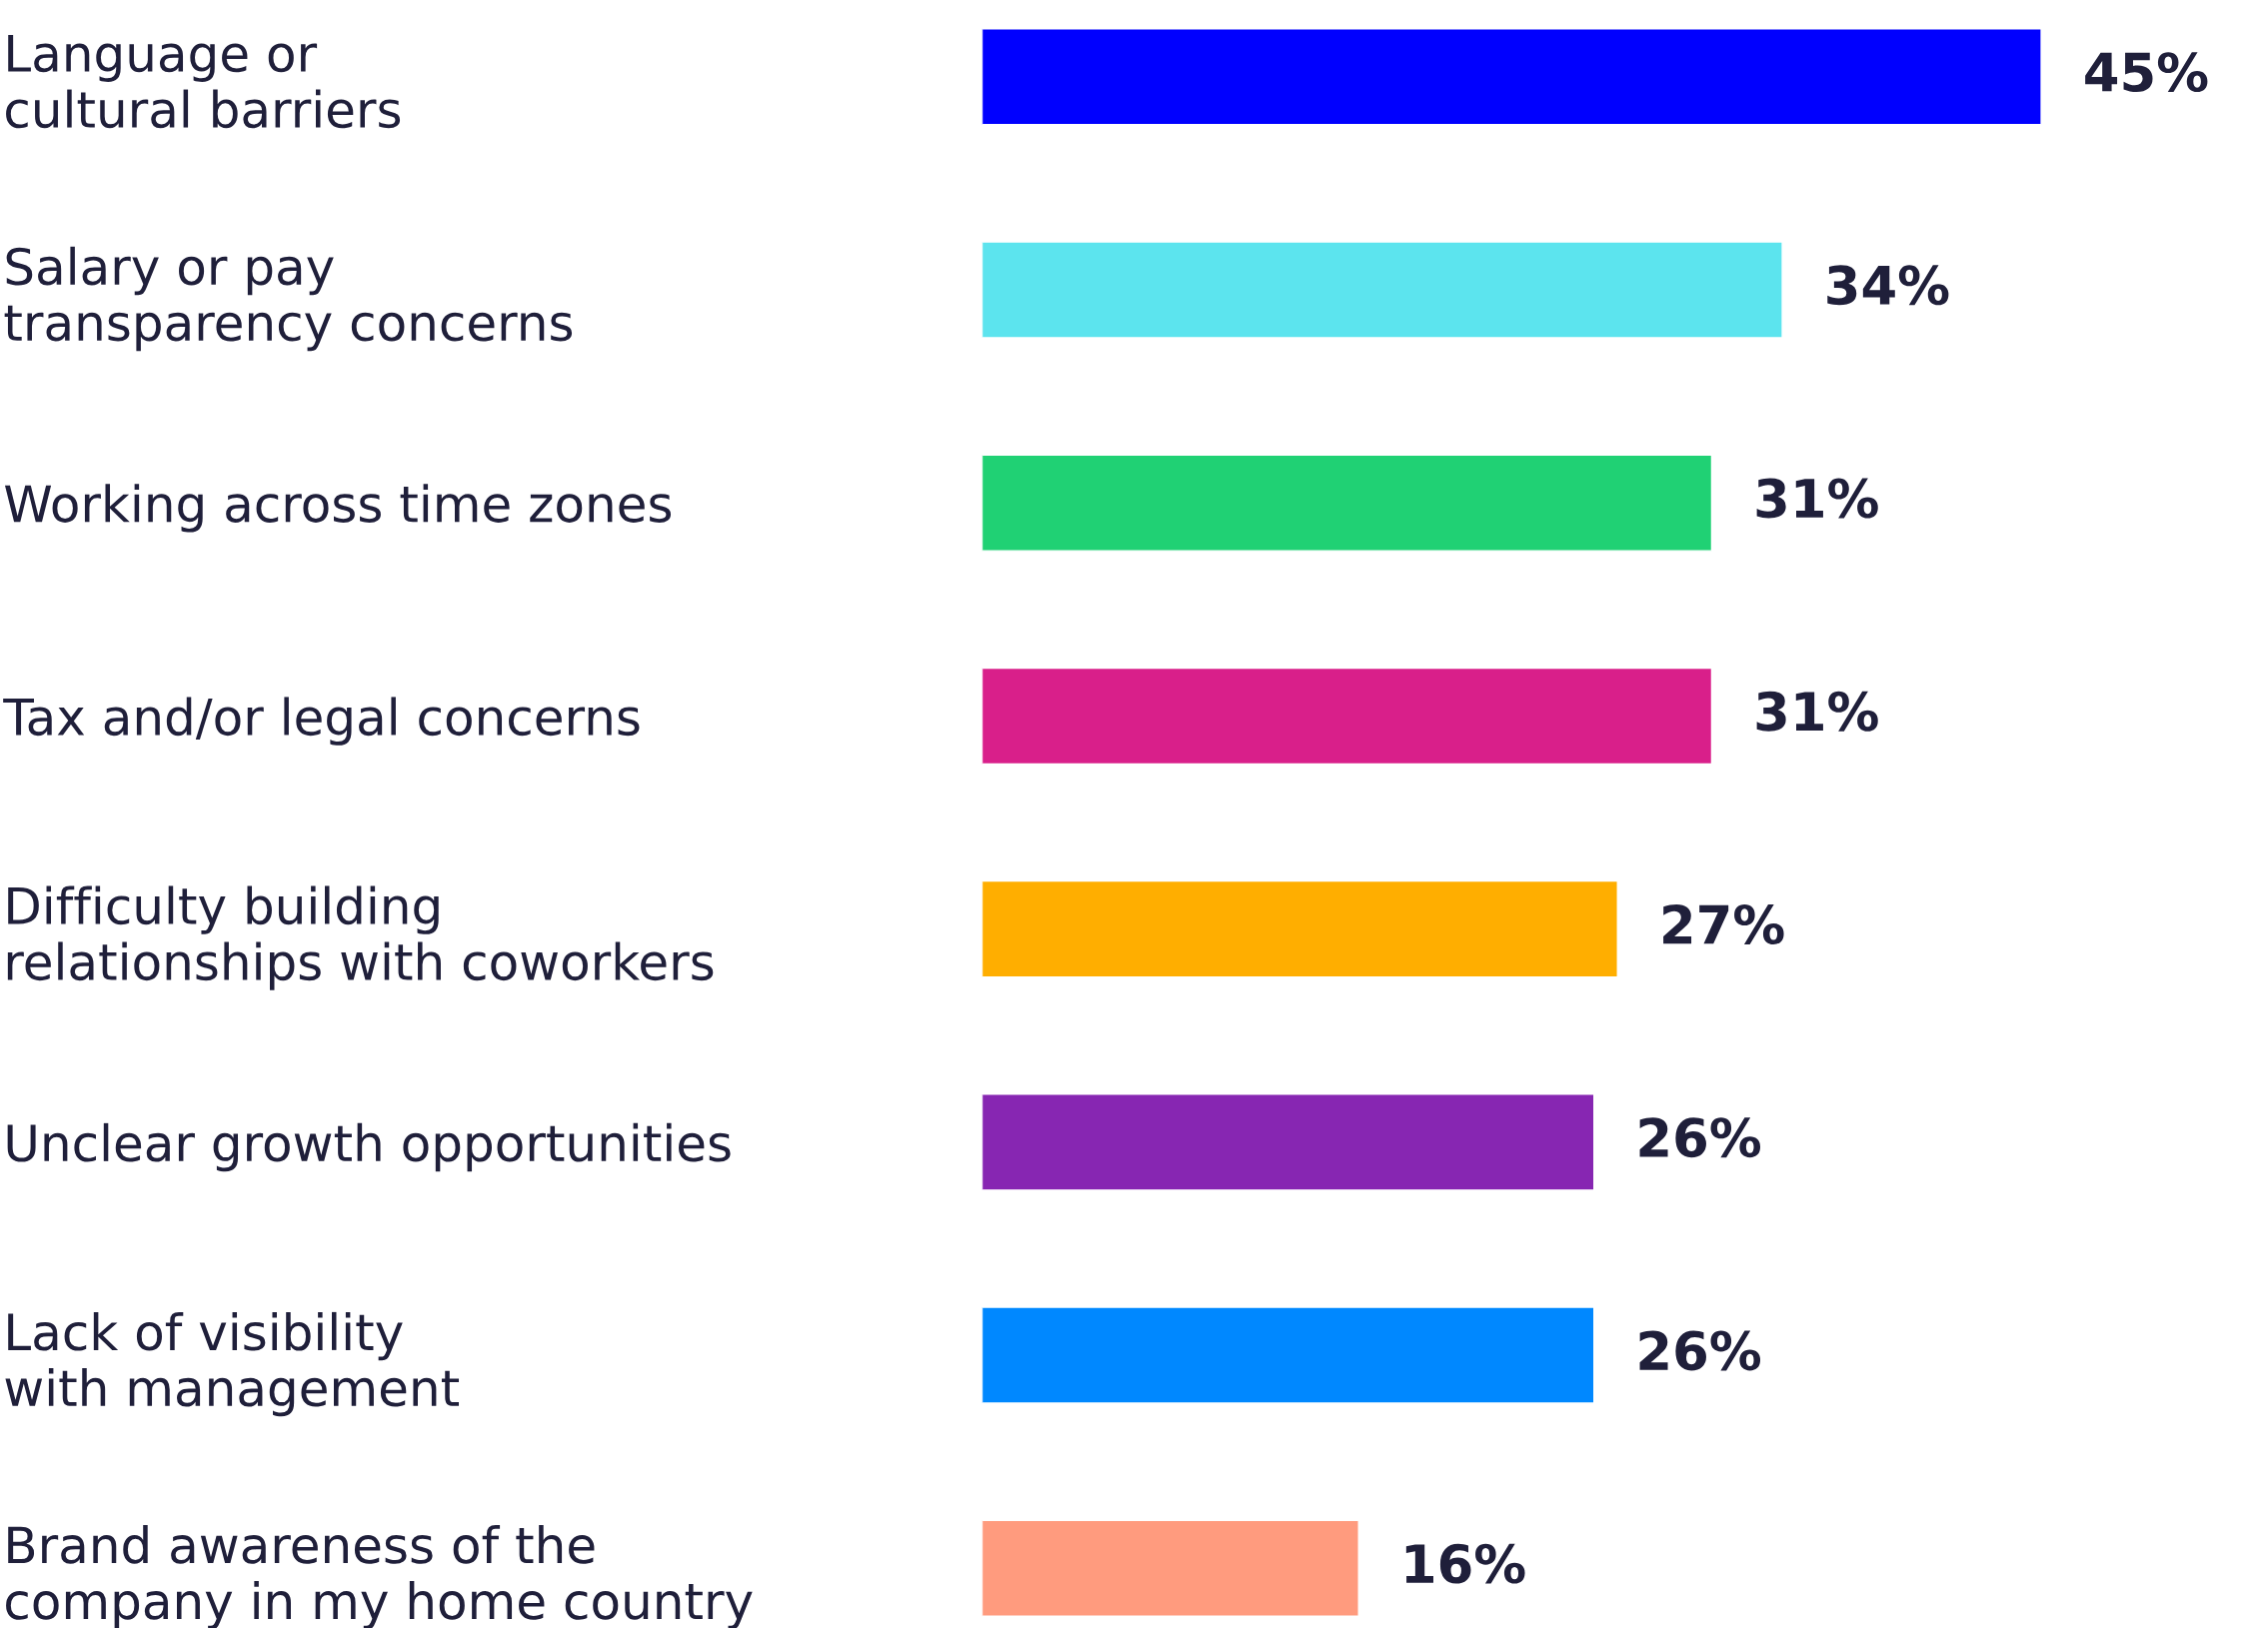  I want to click on y-tick-label: Salary or pay transparency concerns, so click(288, 299).